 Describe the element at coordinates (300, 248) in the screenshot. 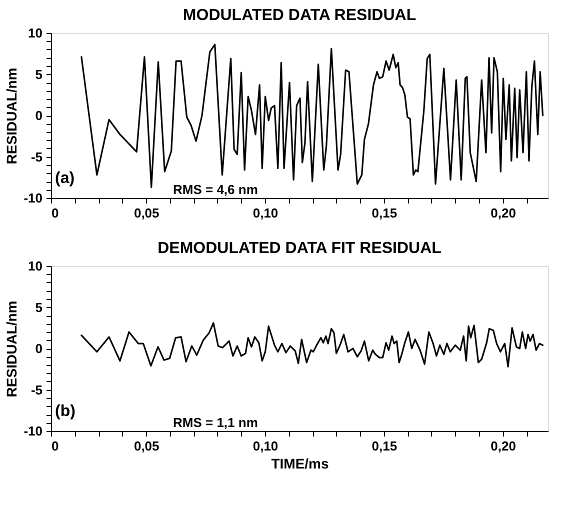

I see `chart-title: DEMODULATED DATA FIT RESIDUAL` at that location.